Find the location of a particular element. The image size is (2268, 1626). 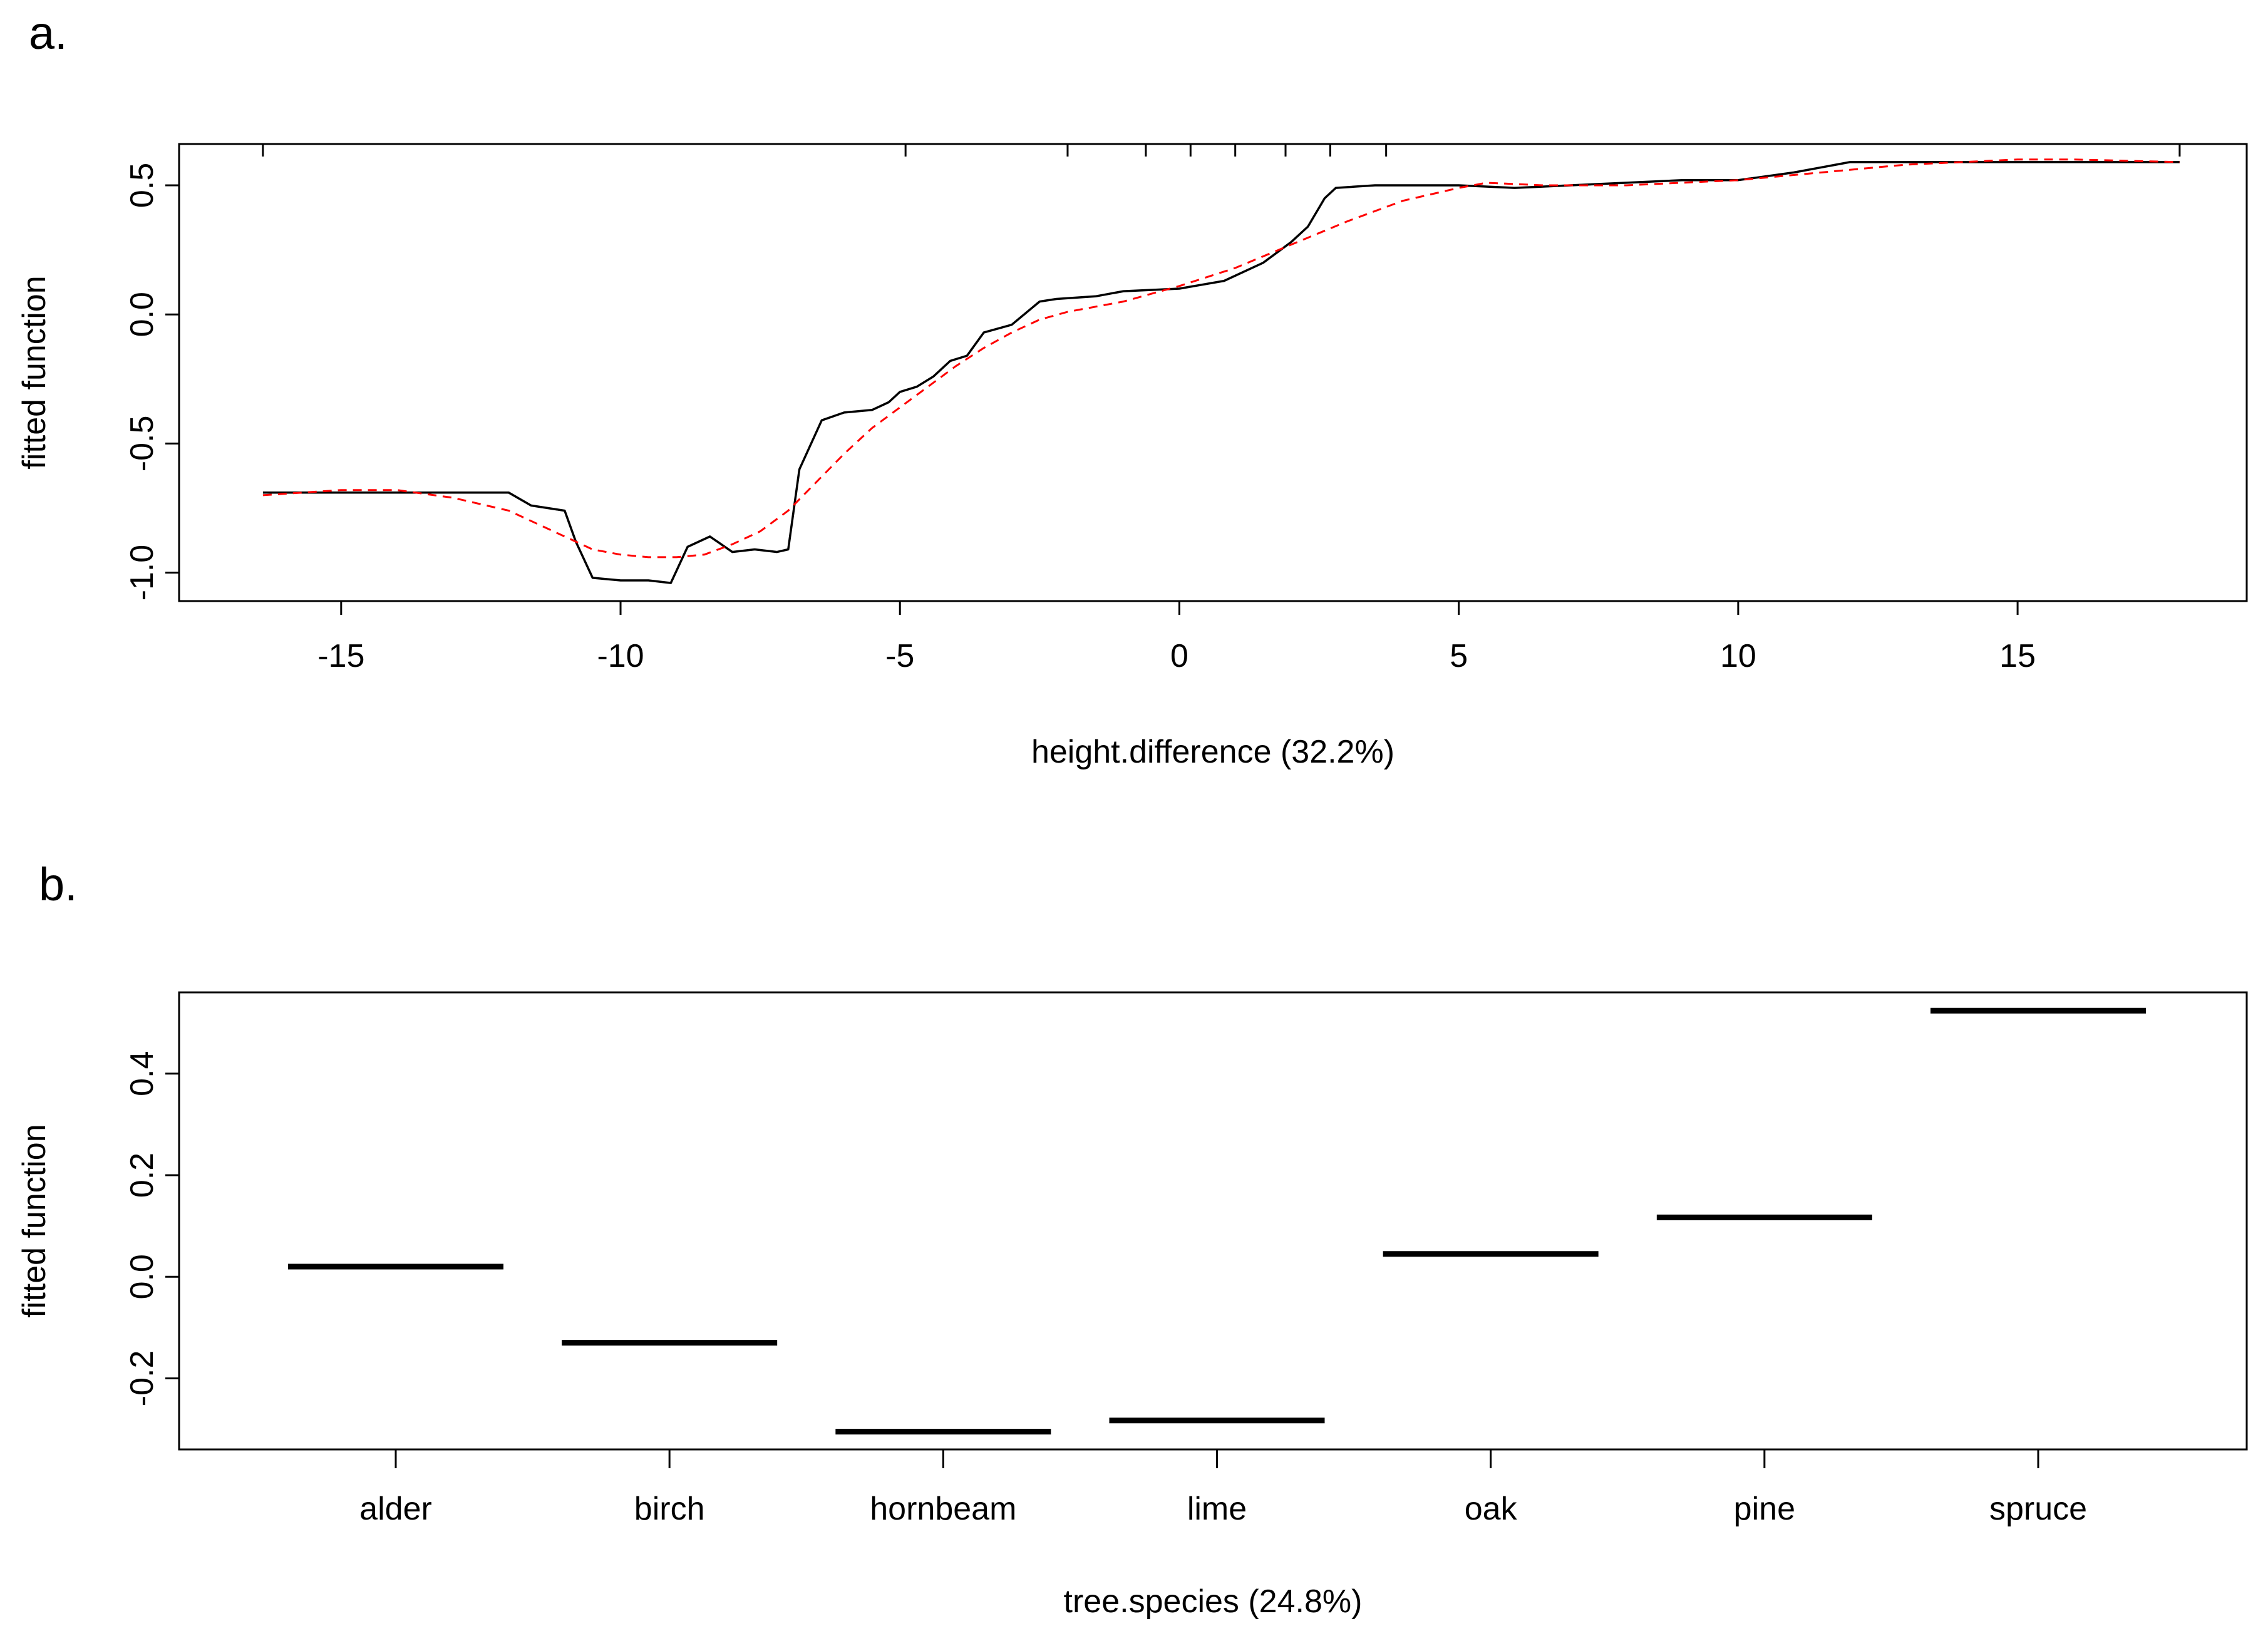

x-tick-label: -10 is located at coordinates (620, 656).